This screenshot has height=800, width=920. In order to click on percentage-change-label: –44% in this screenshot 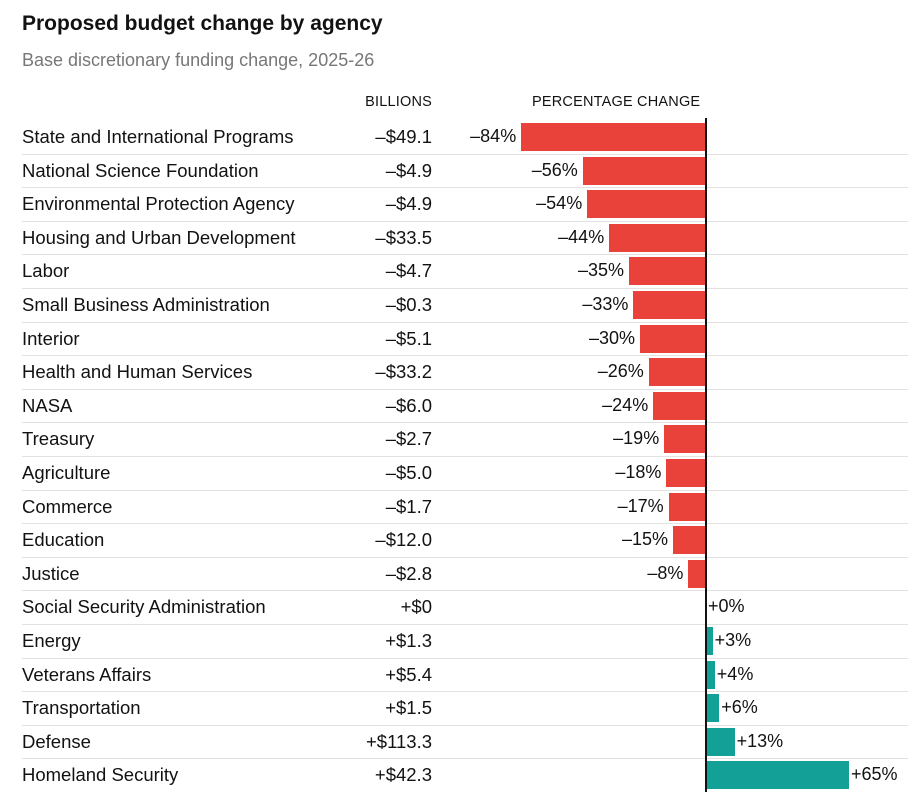, I will do `click(581, 236)`.